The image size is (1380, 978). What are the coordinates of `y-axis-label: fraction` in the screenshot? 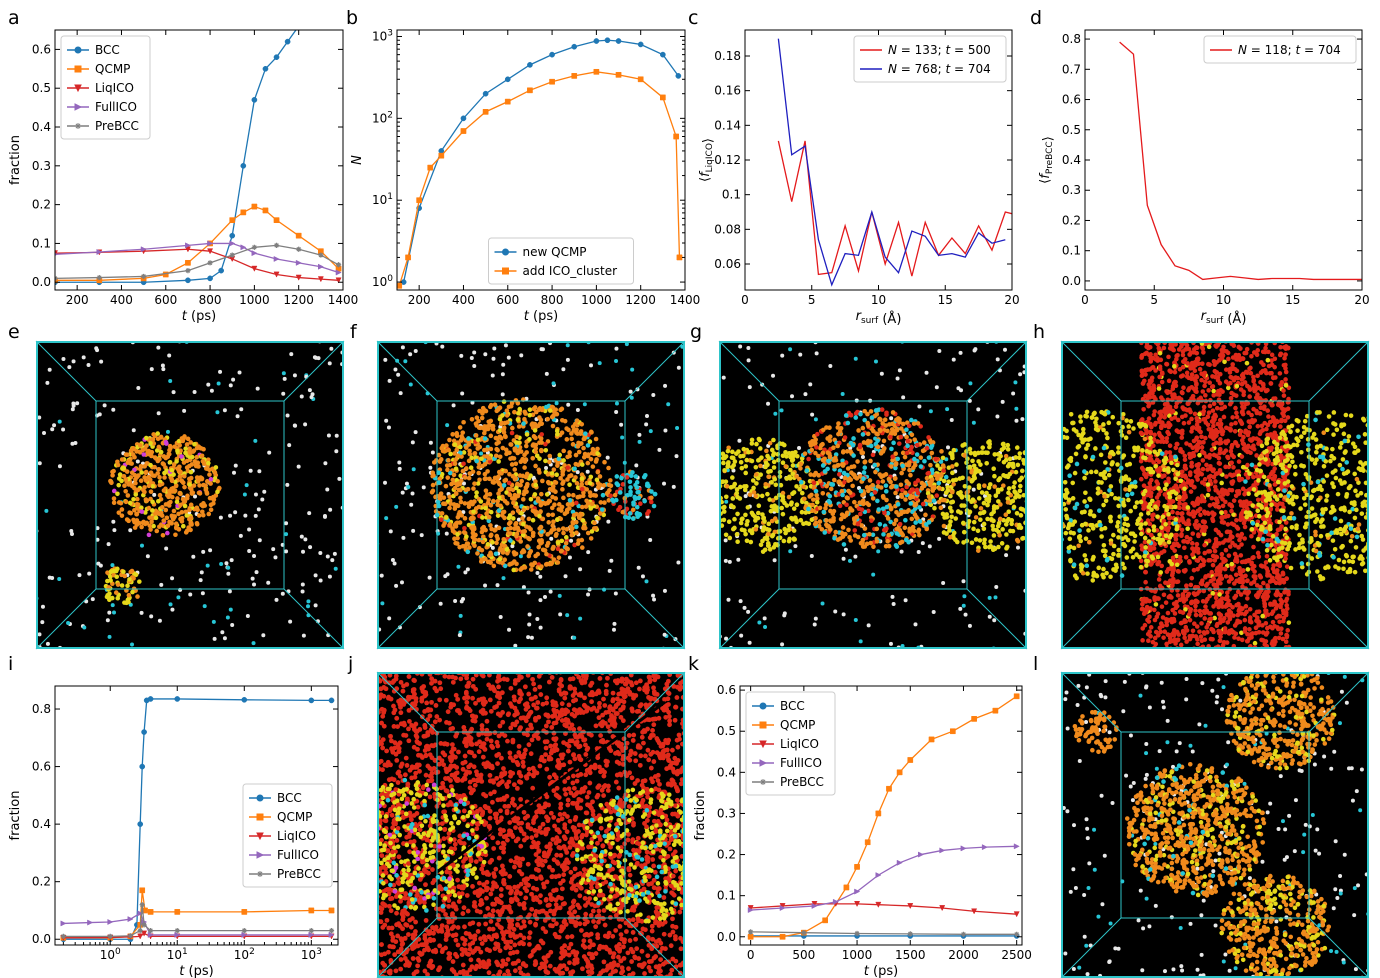 It's located at (15, 160).